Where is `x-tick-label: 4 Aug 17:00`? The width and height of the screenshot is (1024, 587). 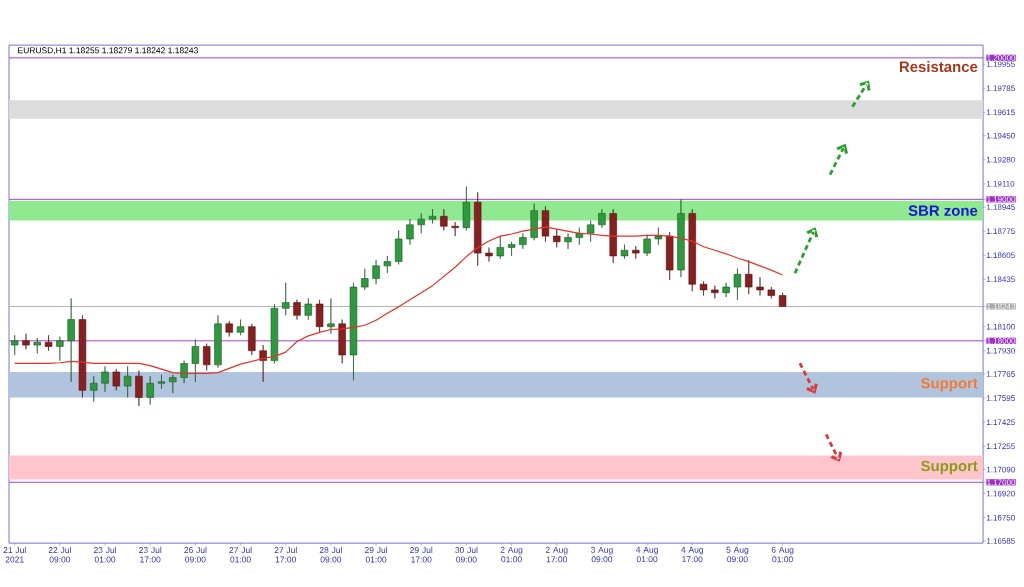
x-tick-label: 4 Aug 17:00 is located at coordinates (692, 554).